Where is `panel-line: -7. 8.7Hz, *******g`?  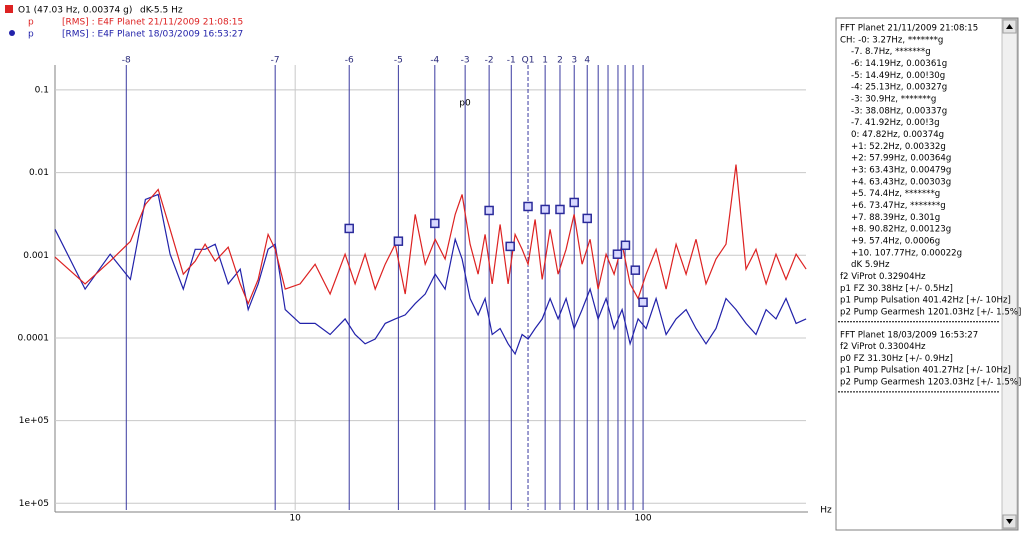
panel-line: -7. 8.7Hz, *******g is located at coordinates (891, 52).